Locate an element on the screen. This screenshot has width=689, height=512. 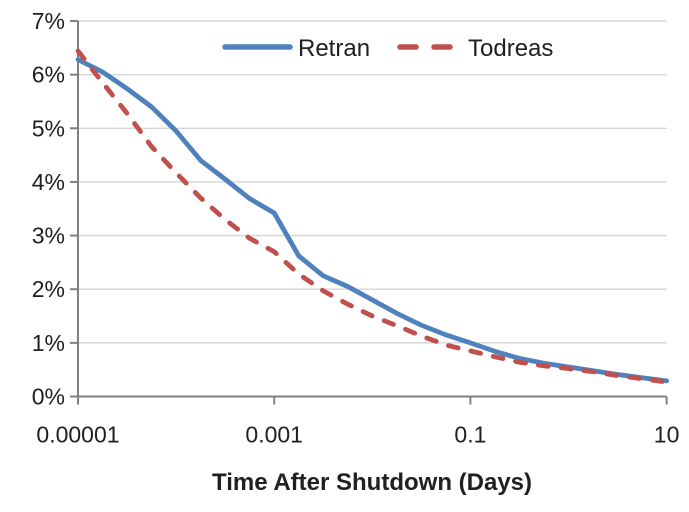
y-tick-label: 7% is located at coordinates (48, 21).